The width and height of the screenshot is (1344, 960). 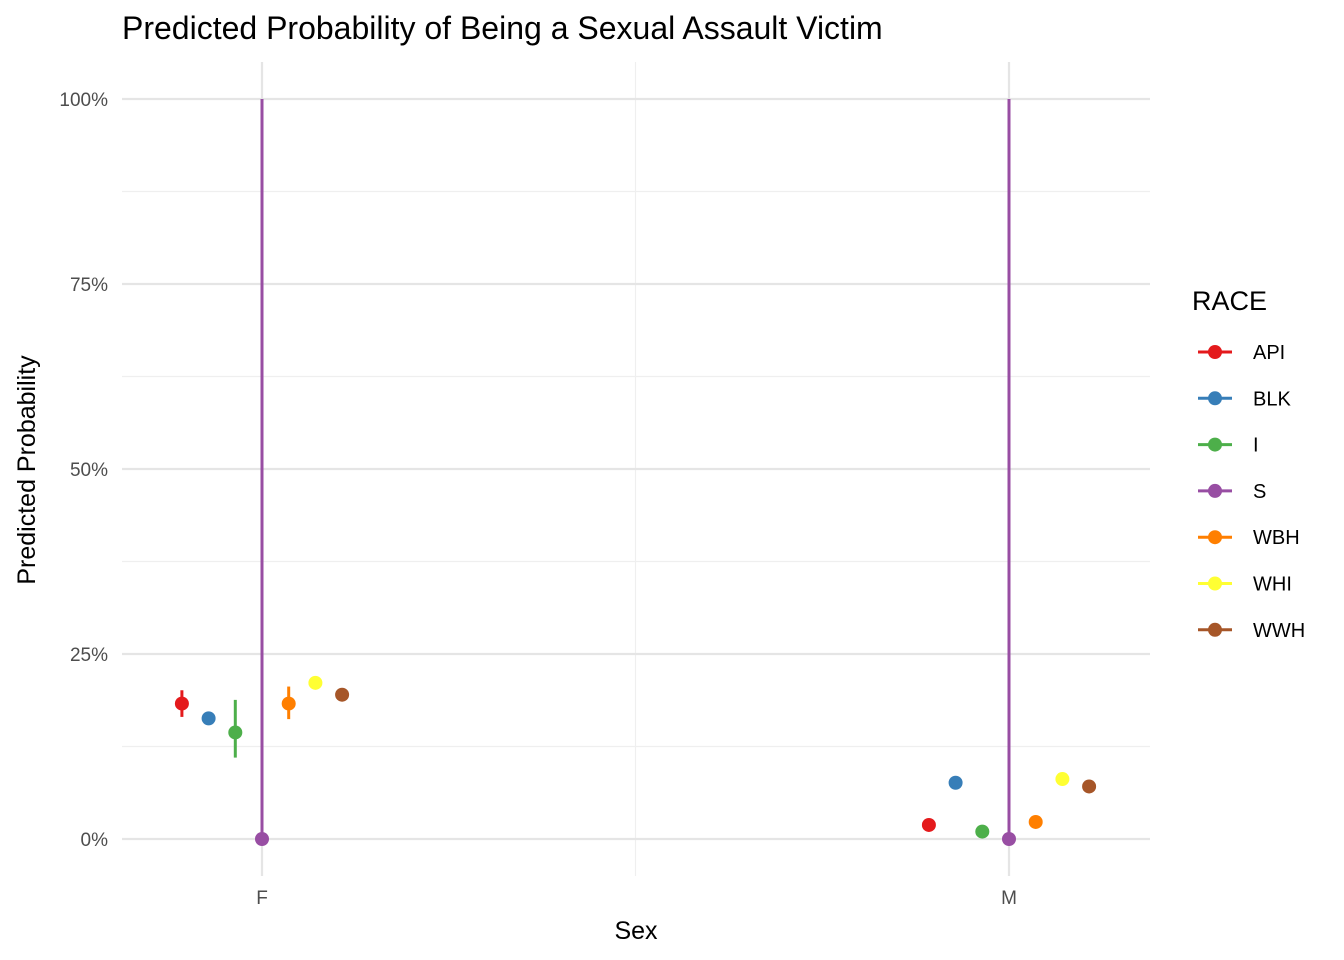 I want to click on x-axis-title: Sex, so click(x=636, y=931).